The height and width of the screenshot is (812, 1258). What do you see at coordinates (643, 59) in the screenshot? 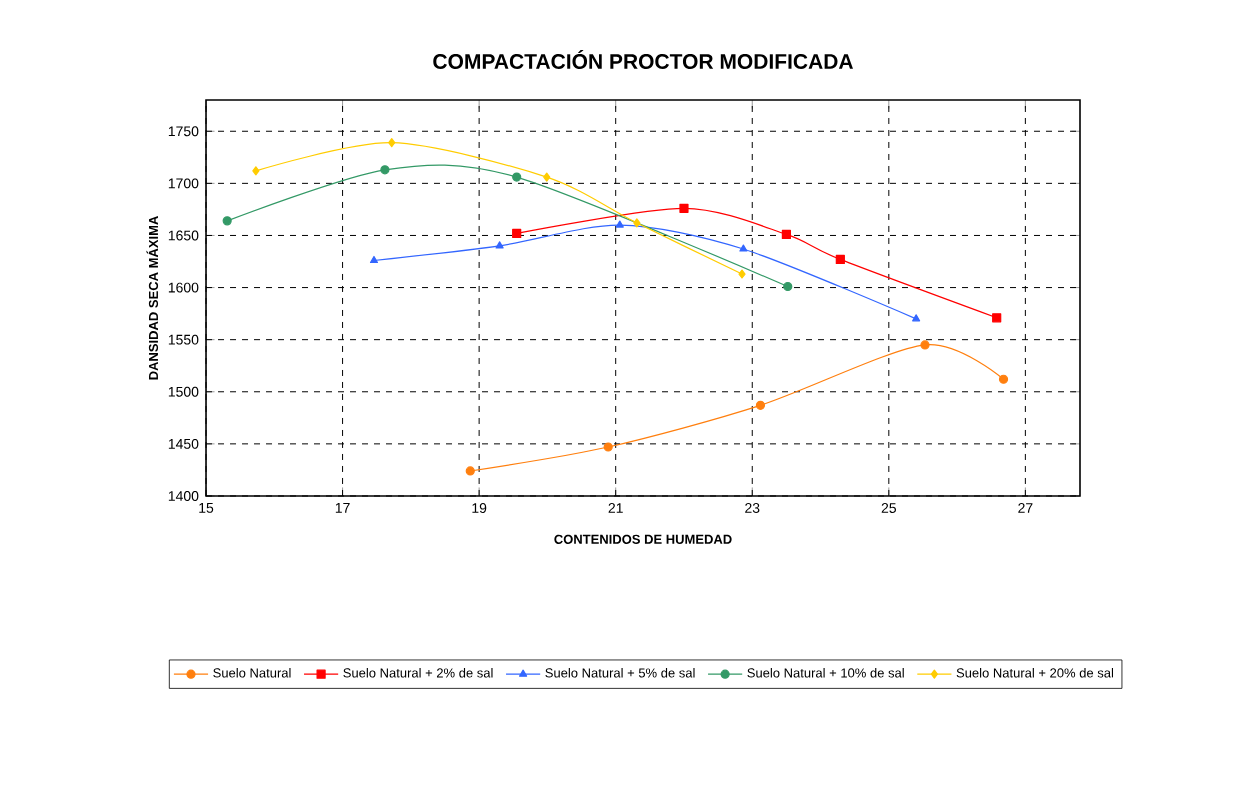
I see `chart-title: COMPACTACIÓN PROCTOR MODIFICADA` at bounding box center [643, 59].